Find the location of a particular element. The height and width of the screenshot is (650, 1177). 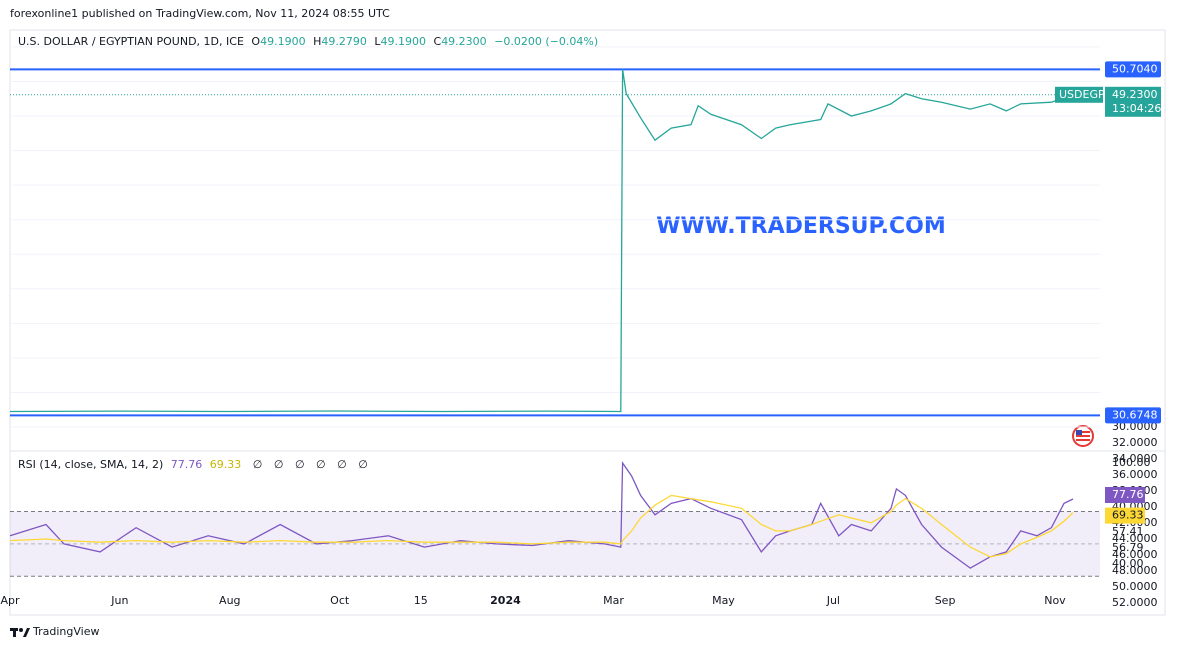

sma-value: 69.33 is located at coordinates (226, 464).